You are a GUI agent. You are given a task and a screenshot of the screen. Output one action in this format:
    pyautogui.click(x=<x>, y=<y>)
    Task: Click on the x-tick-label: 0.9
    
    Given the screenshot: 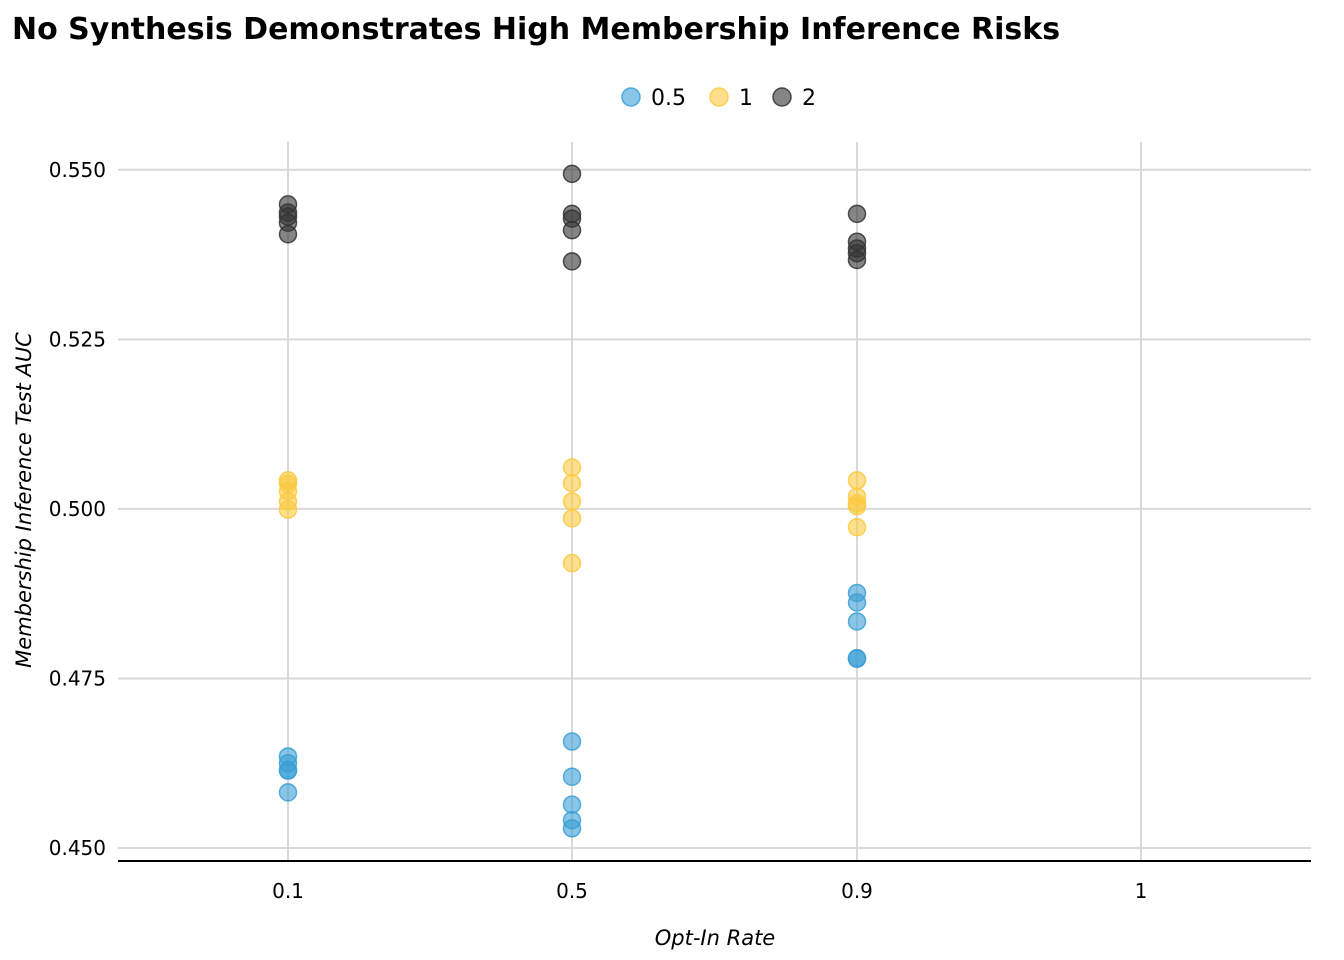 What is the action you would take?
    pyautogui.click(x=857, y=891)
    